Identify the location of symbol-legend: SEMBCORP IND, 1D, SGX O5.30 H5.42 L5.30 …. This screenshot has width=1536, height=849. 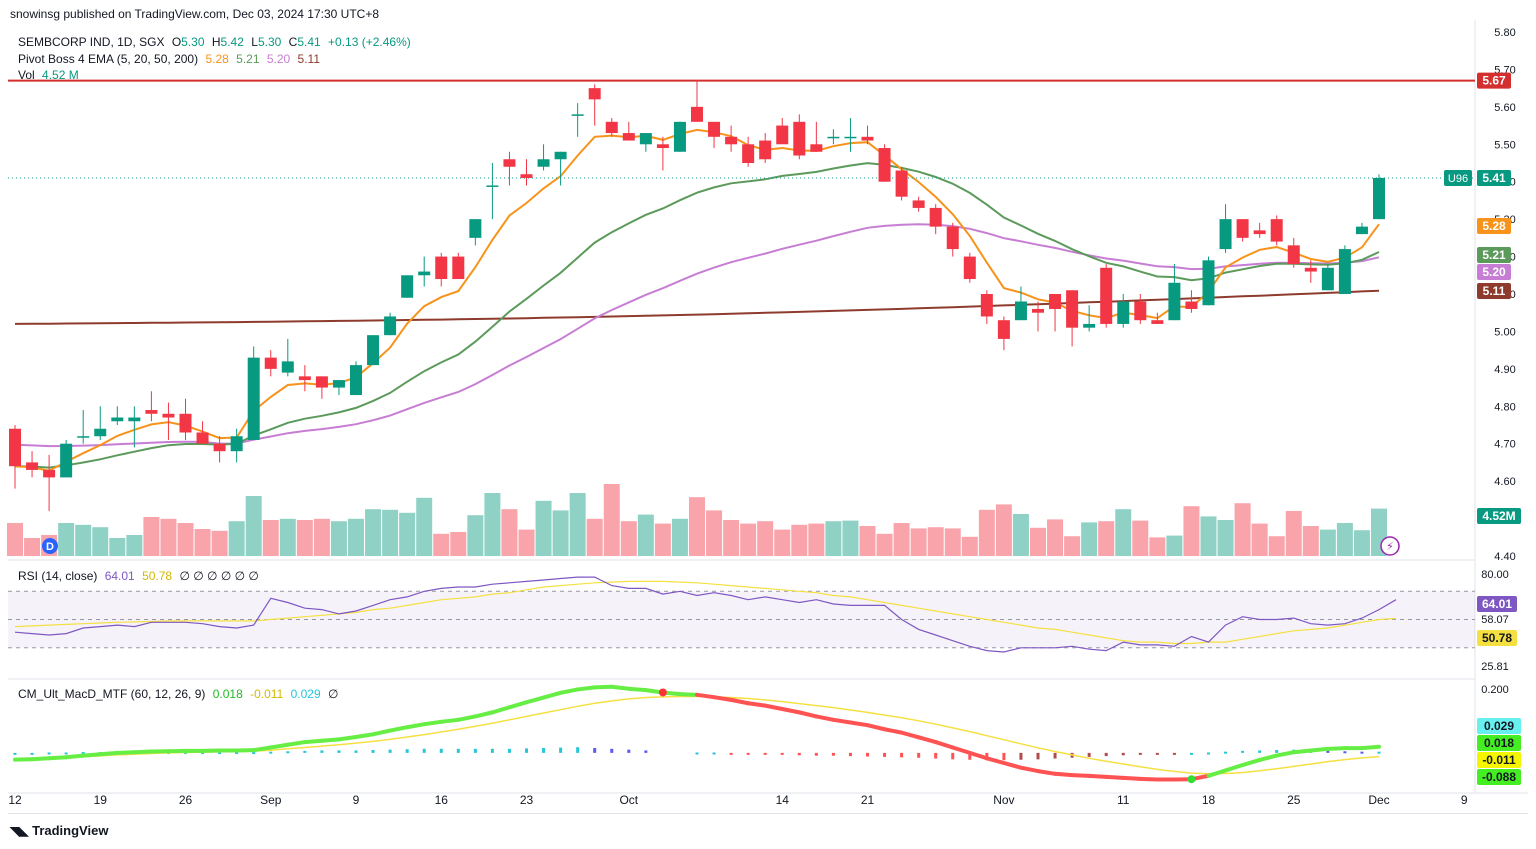
(214, 42).